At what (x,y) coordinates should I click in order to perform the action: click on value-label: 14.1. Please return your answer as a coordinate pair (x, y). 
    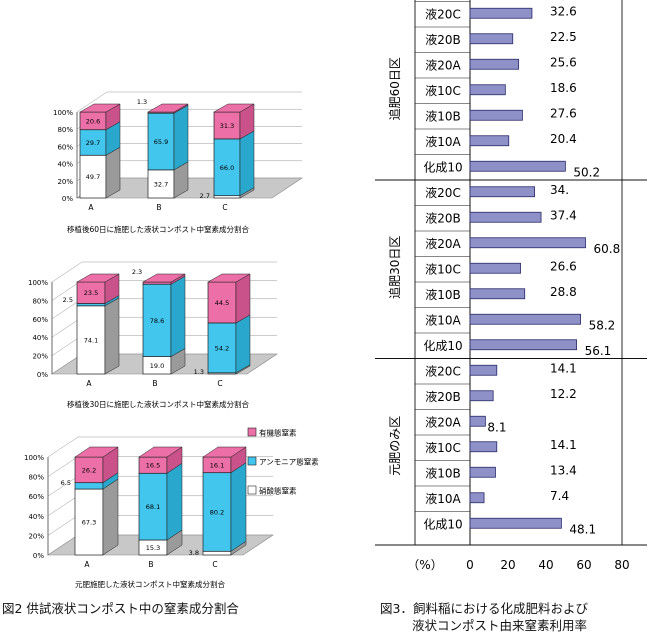
    Looking at the image, I should click on (563, 445).